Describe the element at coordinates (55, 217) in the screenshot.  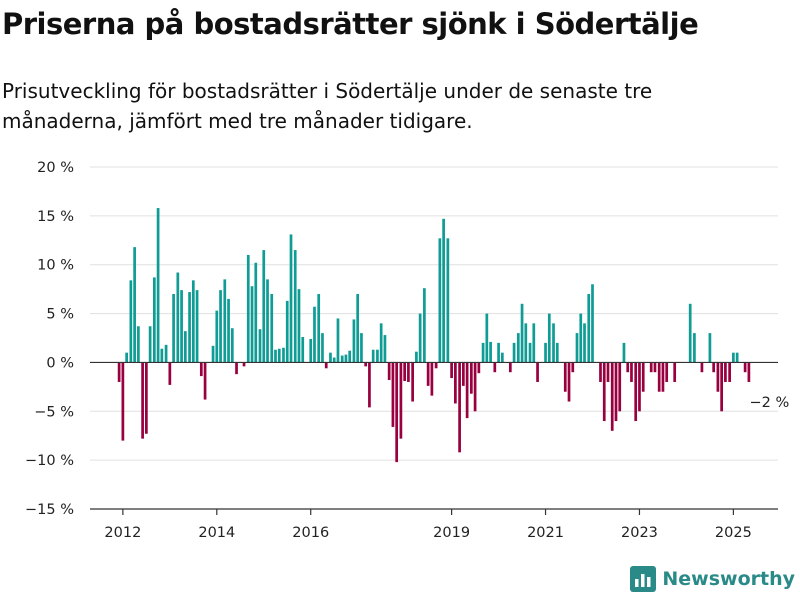
I see `y-tick-label: 15 %` at that location.